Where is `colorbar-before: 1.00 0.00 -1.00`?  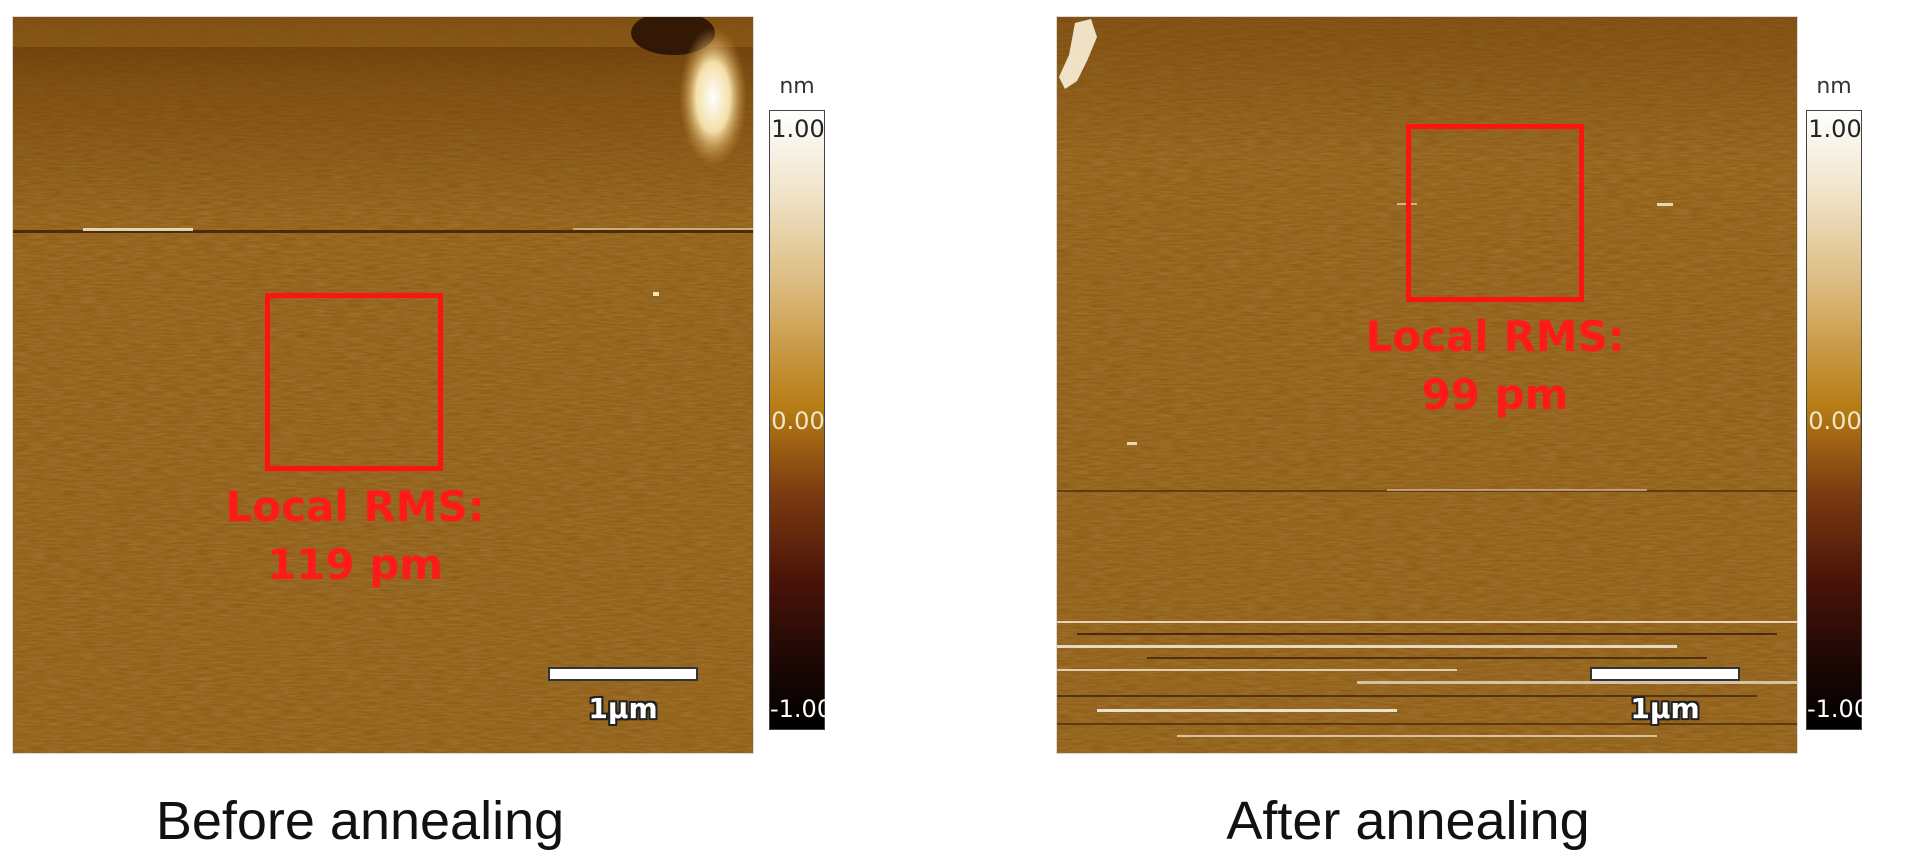
colorbar-before: 1.00 0.00 -1.00 is located at coordinates (801, 420).